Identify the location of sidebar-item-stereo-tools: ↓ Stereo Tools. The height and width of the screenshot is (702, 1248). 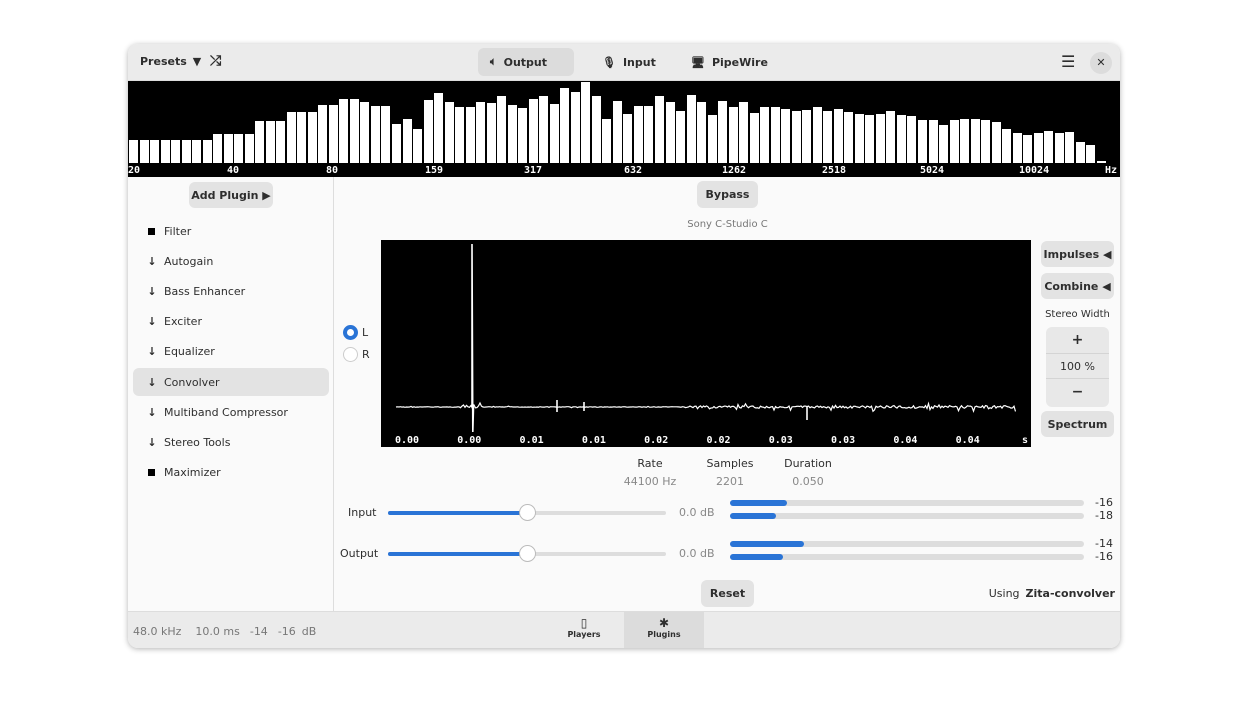
(231, 442).